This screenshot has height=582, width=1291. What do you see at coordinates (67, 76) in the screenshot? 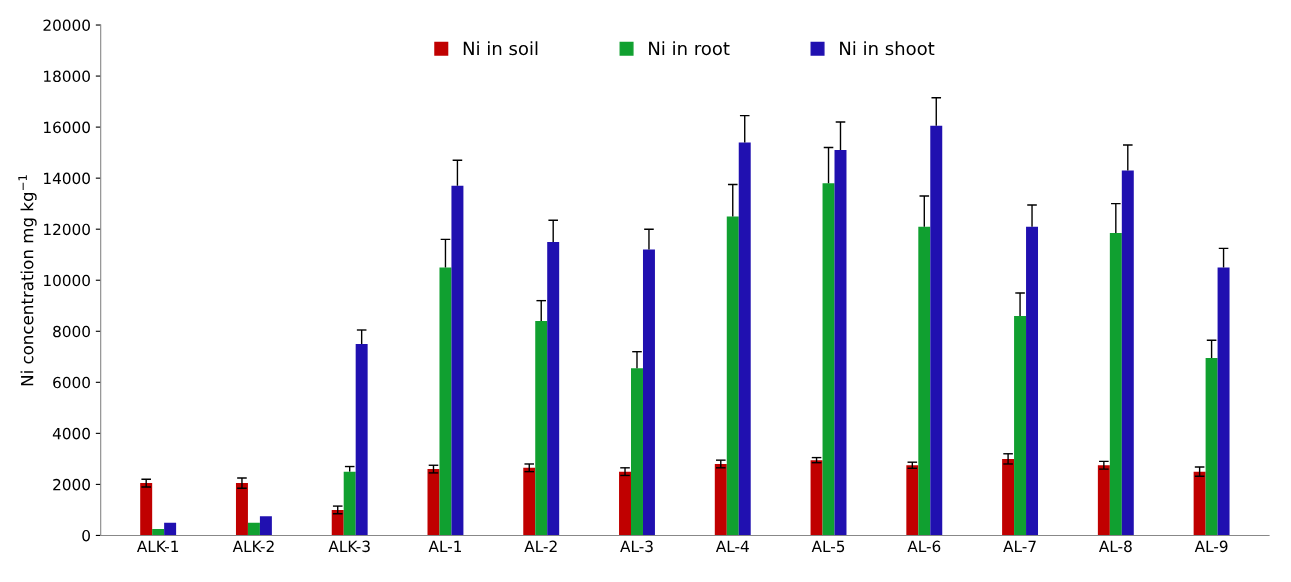
I see `y-tick-label: 18000` at bounding box center [67, 76].